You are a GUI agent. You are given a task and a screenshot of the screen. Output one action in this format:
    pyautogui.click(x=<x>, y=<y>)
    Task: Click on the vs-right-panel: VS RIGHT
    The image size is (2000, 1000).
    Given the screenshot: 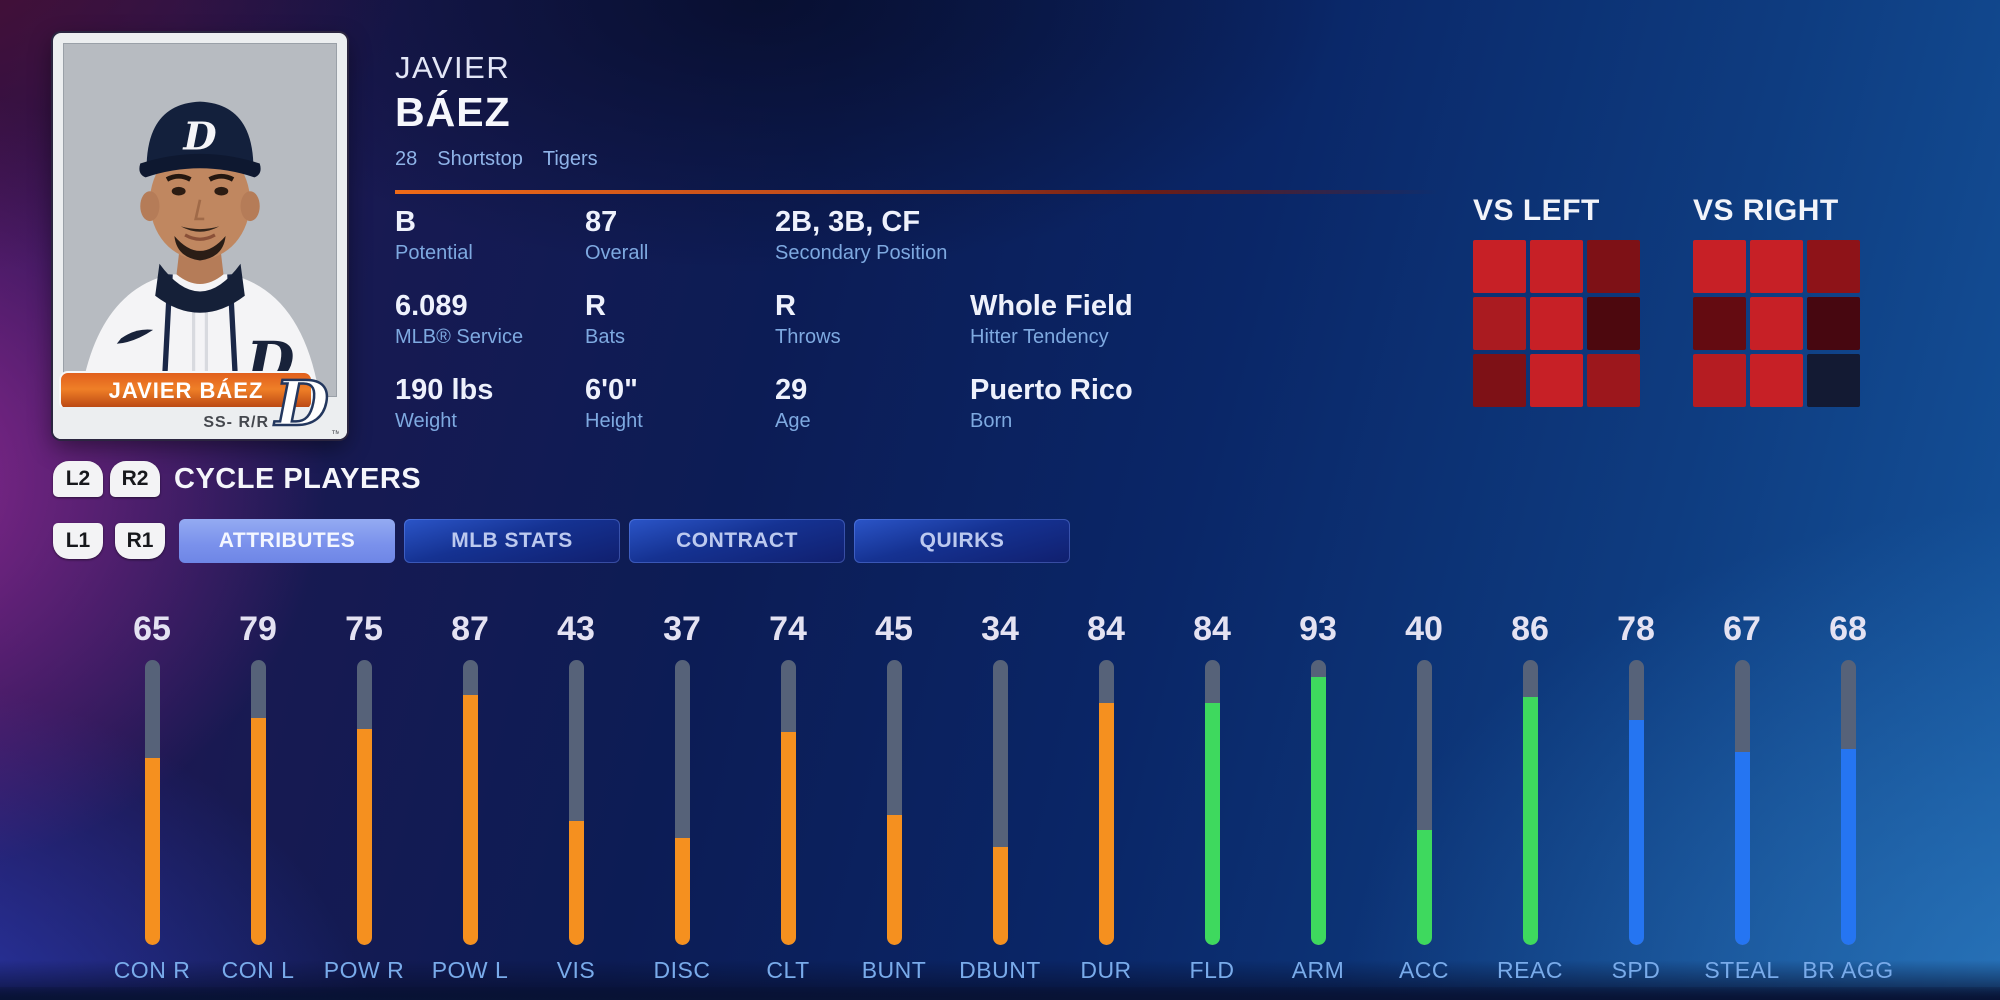 What is the action you would take?
    pyautogui.click(x=1777, y=300)
    